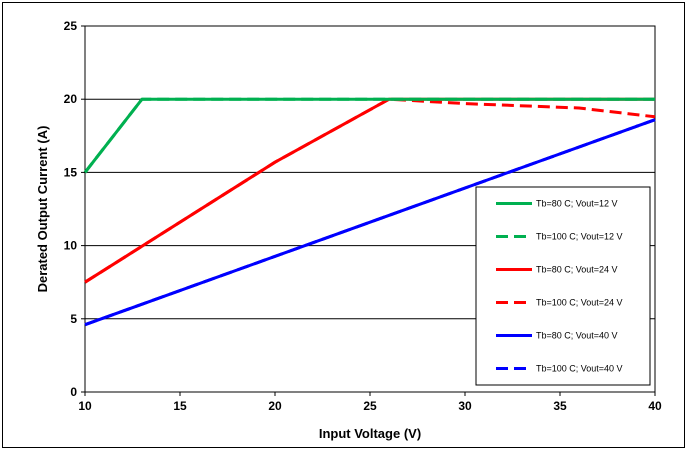 This screenshot has height=452, width=689. I want to click on y-tick-label: 15, so click(71, 172).